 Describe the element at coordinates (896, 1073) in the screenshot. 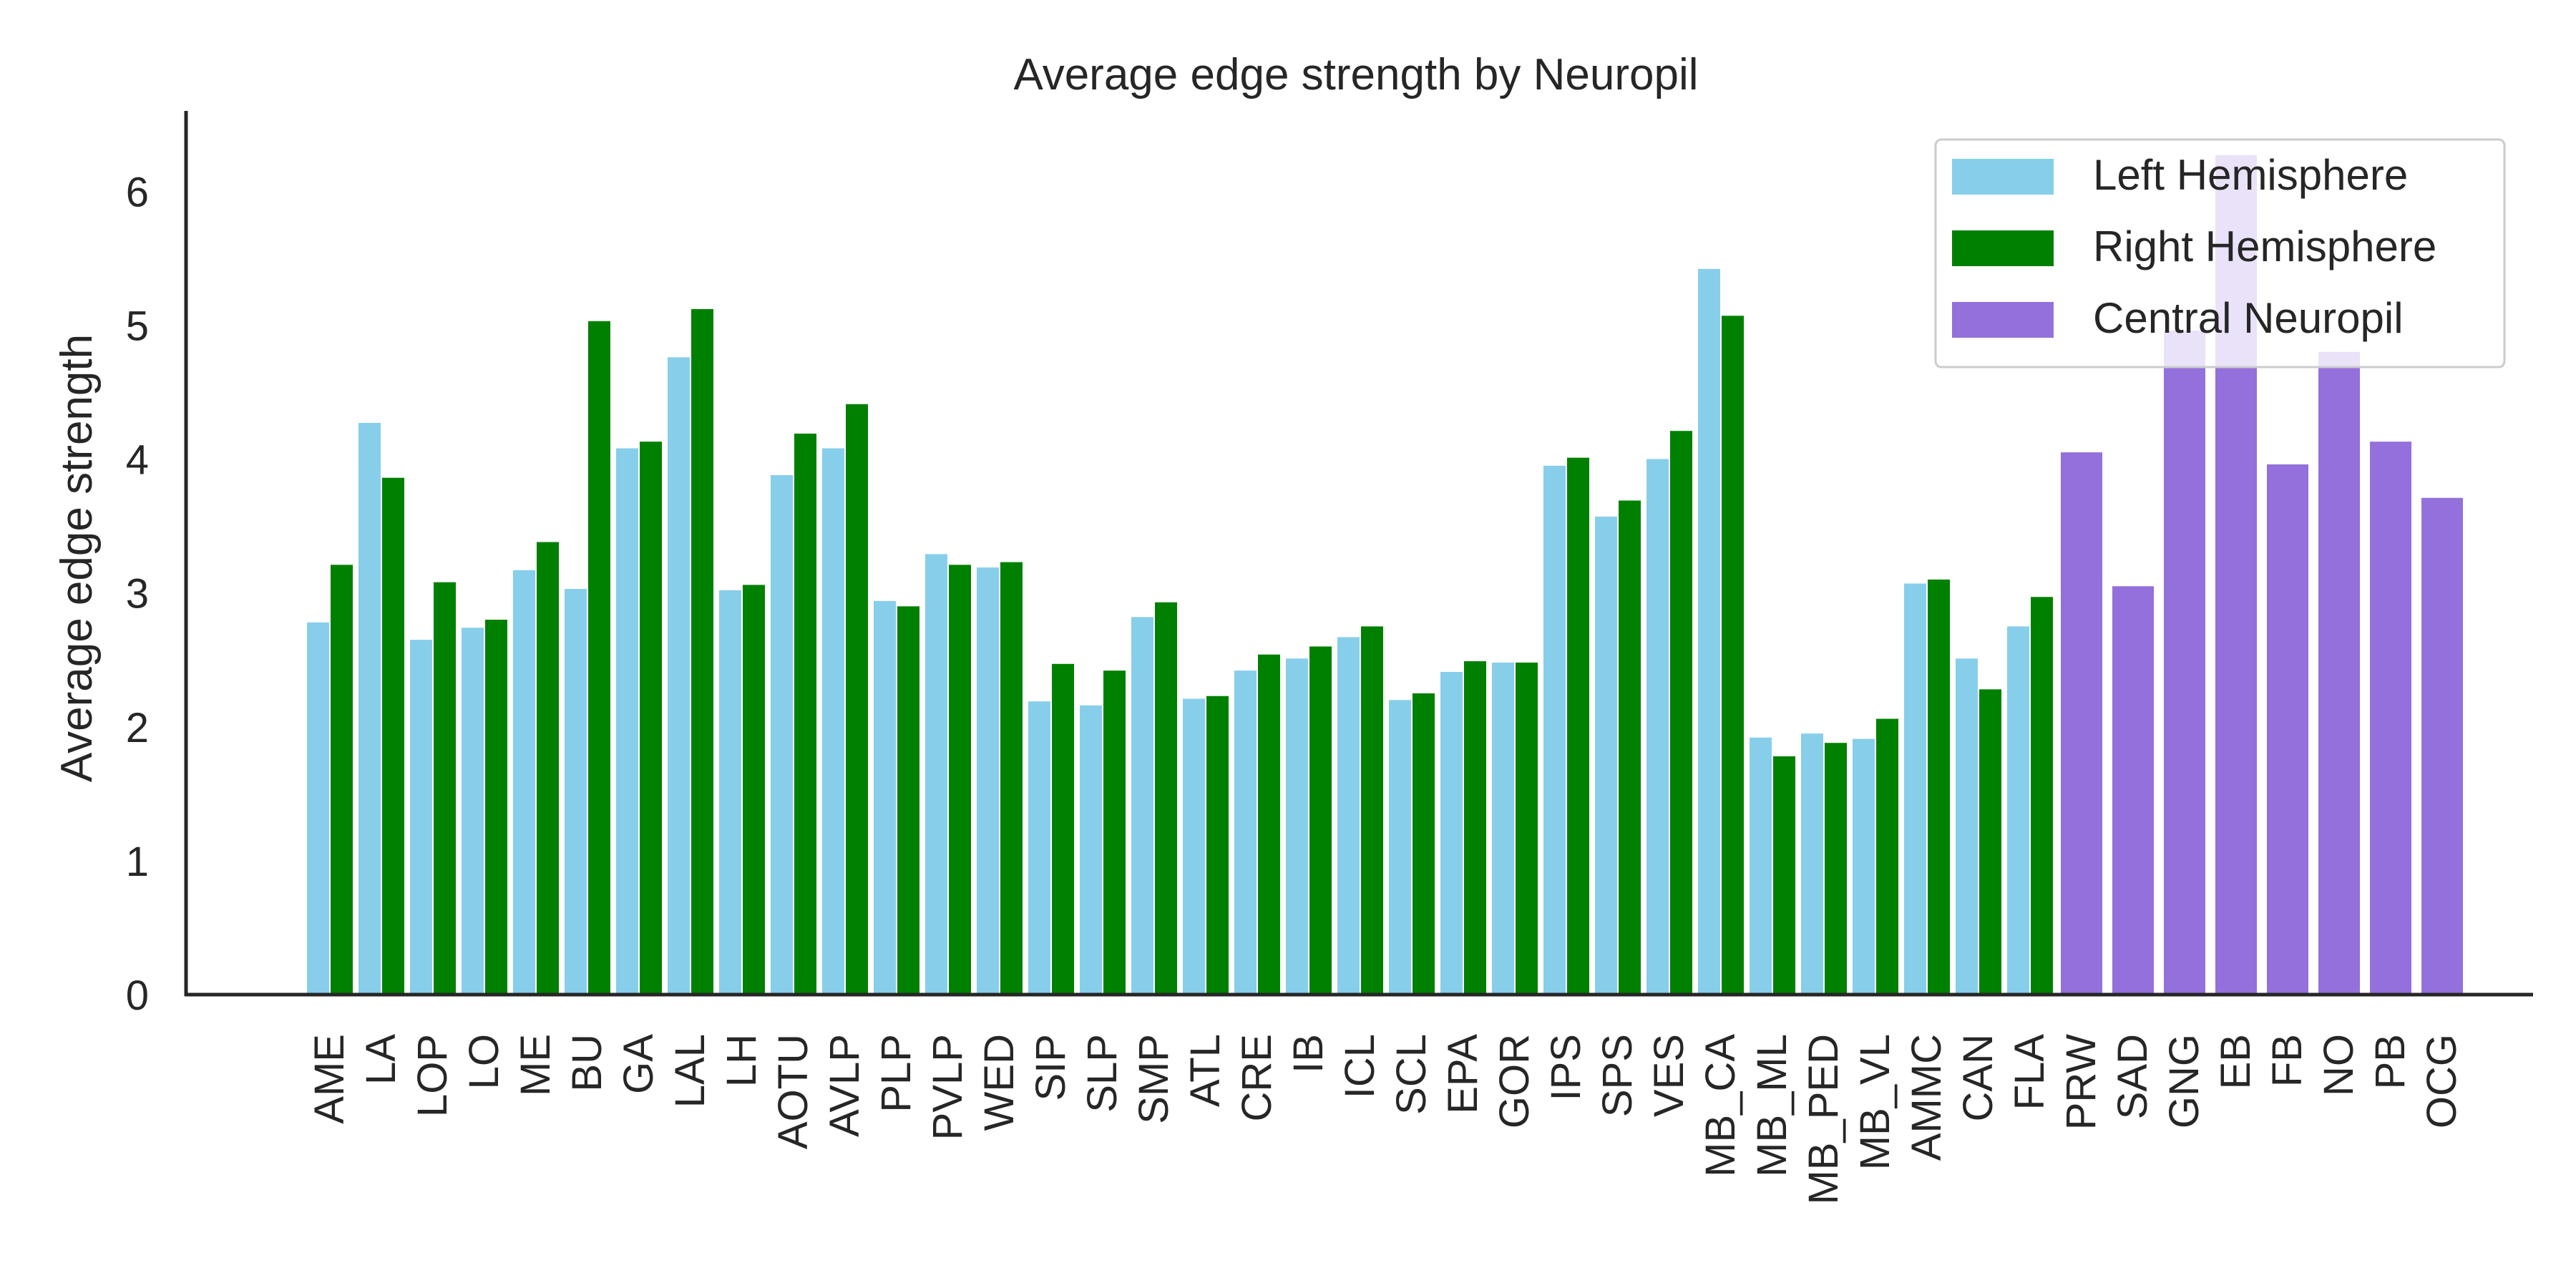

I see `x-tick-label: PLP` at that location.